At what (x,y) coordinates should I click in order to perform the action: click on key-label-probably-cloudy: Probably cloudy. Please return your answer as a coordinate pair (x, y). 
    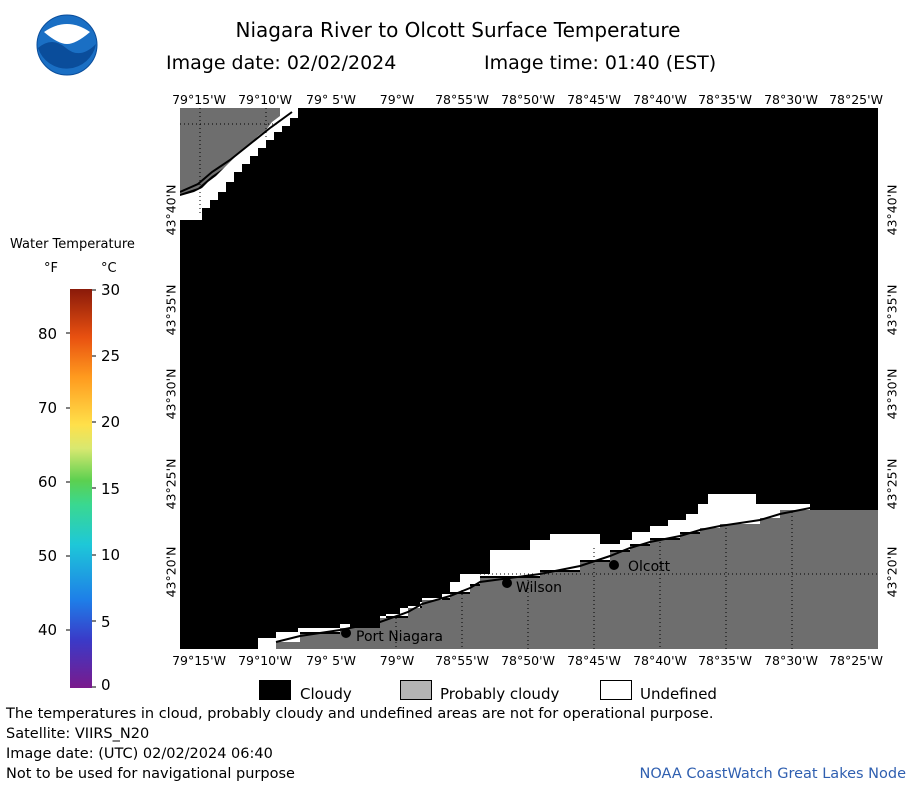
    Looking at the image, I should click on (500, 694).